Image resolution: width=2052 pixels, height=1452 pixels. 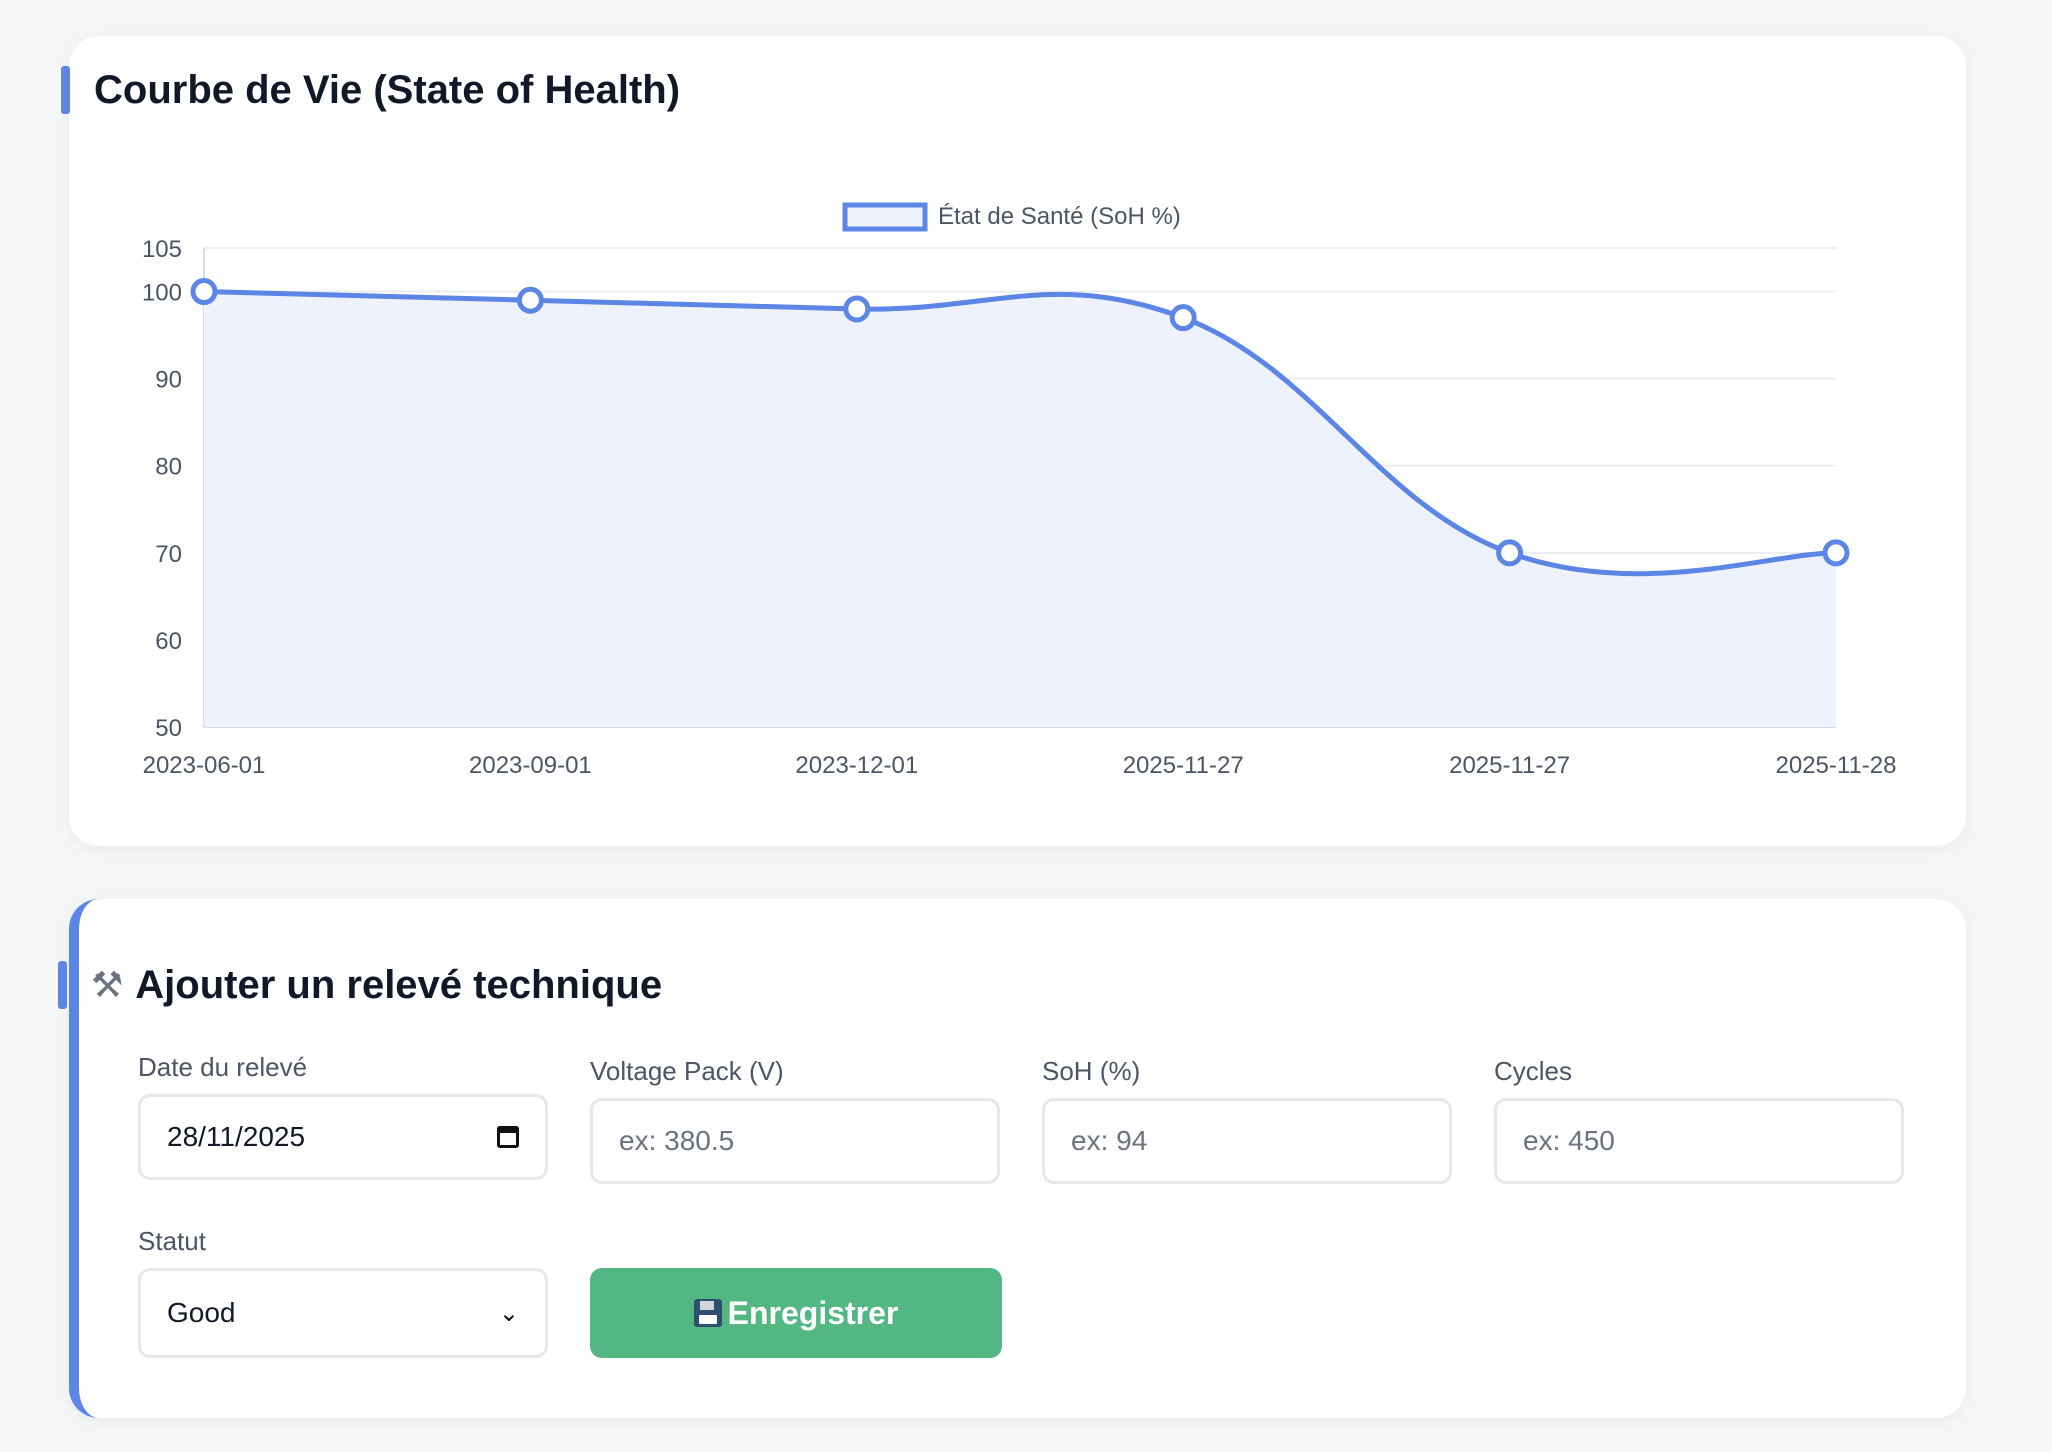 I want to click on form-header: ⚒ Ajouter un relevé technique, so click(x=360, y=985).